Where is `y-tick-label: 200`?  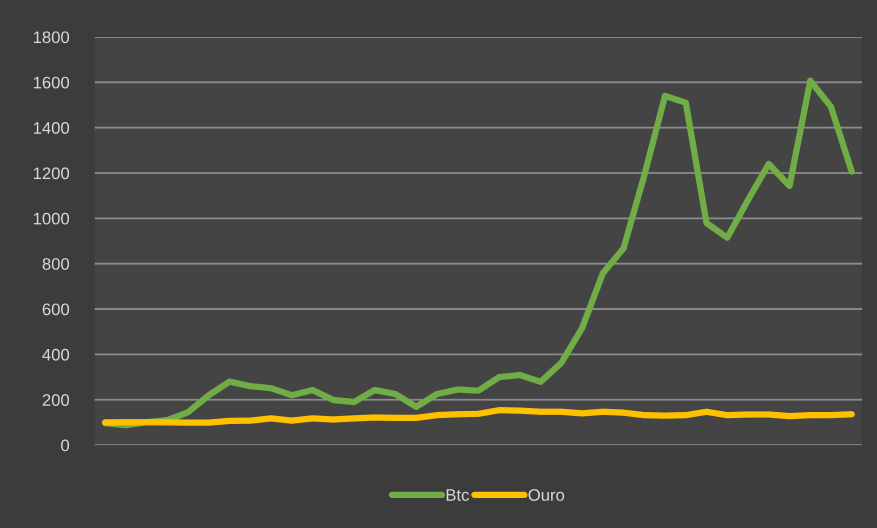 y-tick-label: 200 is located at coordinates (56, 400).